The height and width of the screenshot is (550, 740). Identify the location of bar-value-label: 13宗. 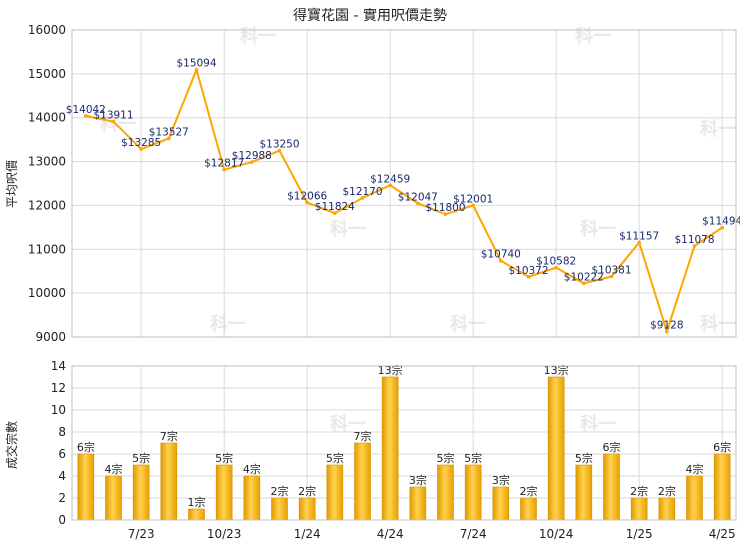
(556, 370).